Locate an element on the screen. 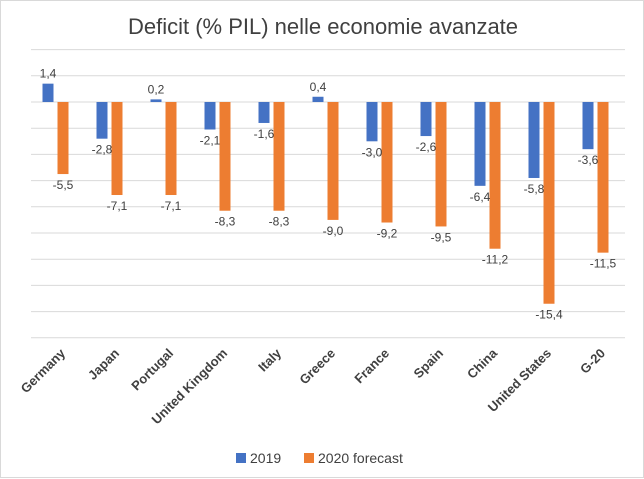 This screenshot has height=479, width=644. data-label: -5,5 is located at coordinates (63, 185).